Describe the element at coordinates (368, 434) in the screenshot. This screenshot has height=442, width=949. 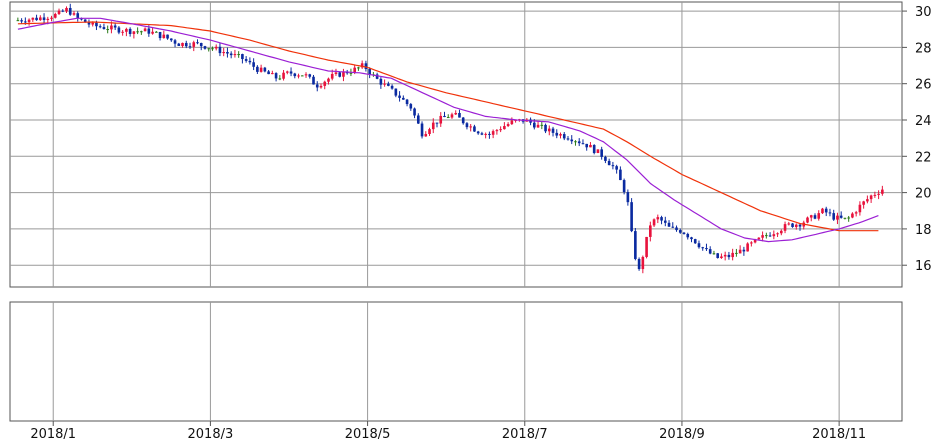
I see `x-tick-label: 2018/5` at that location.